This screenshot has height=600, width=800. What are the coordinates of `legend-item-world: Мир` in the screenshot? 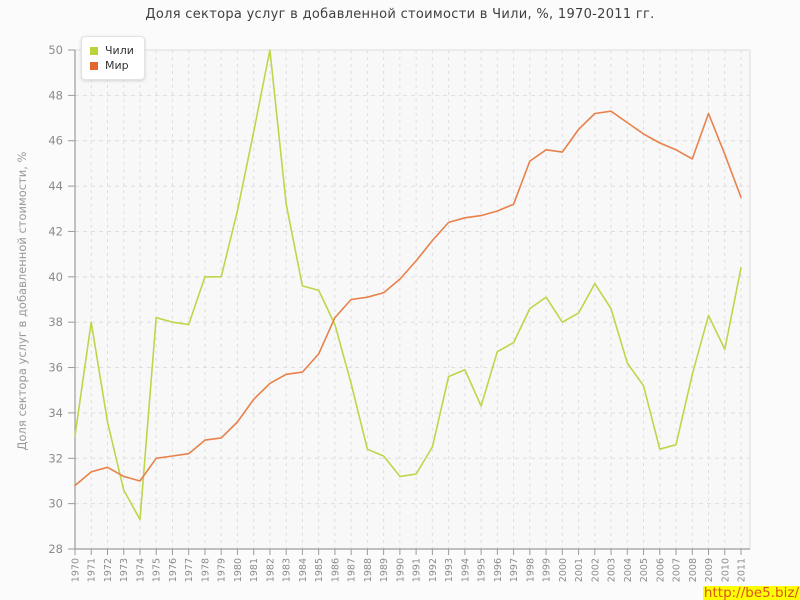 It's located at (112, 65).